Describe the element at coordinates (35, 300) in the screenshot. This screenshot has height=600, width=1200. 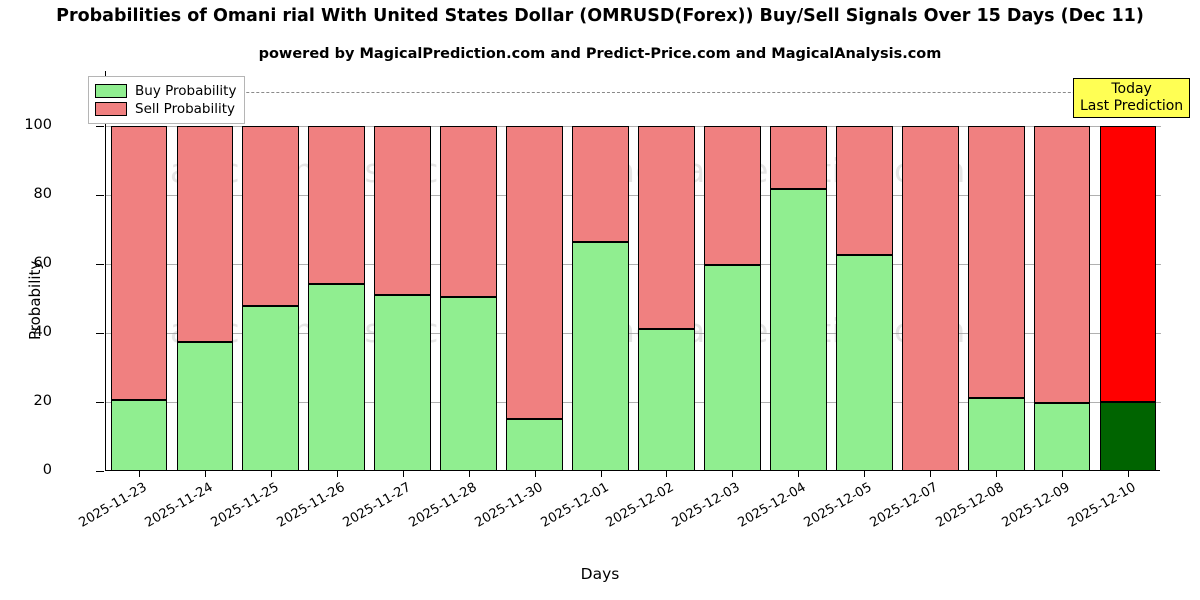
I see `y-axis-title: Probability` at that location.